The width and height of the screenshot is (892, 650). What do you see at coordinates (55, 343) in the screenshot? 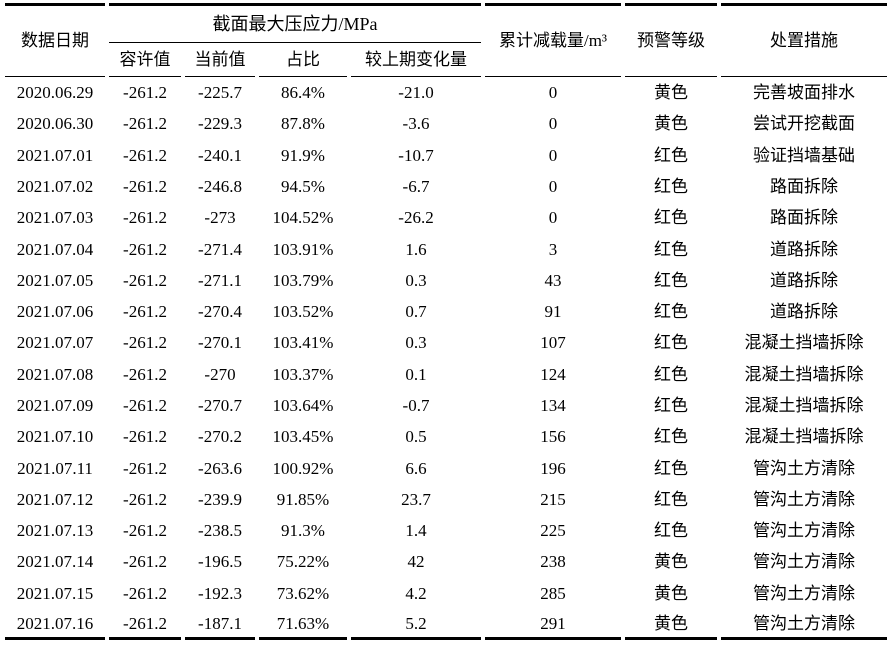
I see `cell-date: 2021.07.07` at bounding box center [55, 343].